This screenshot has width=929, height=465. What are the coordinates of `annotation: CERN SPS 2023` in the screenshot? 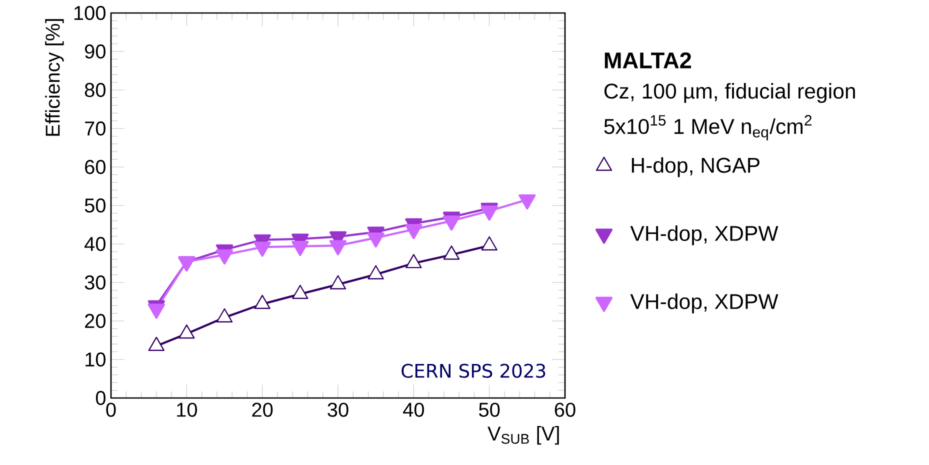 It's located at (474, 371).